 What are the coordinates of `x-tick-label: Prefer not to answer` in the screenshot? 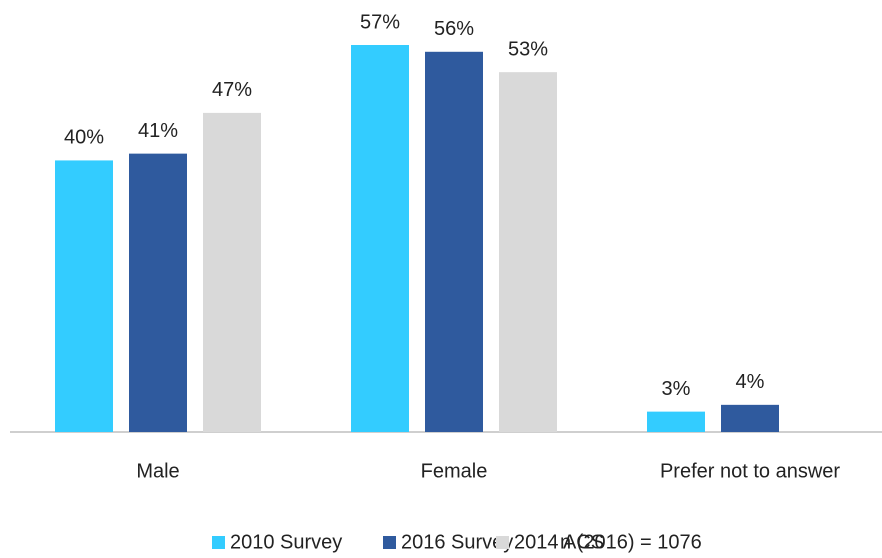 It's located at (750, 471).